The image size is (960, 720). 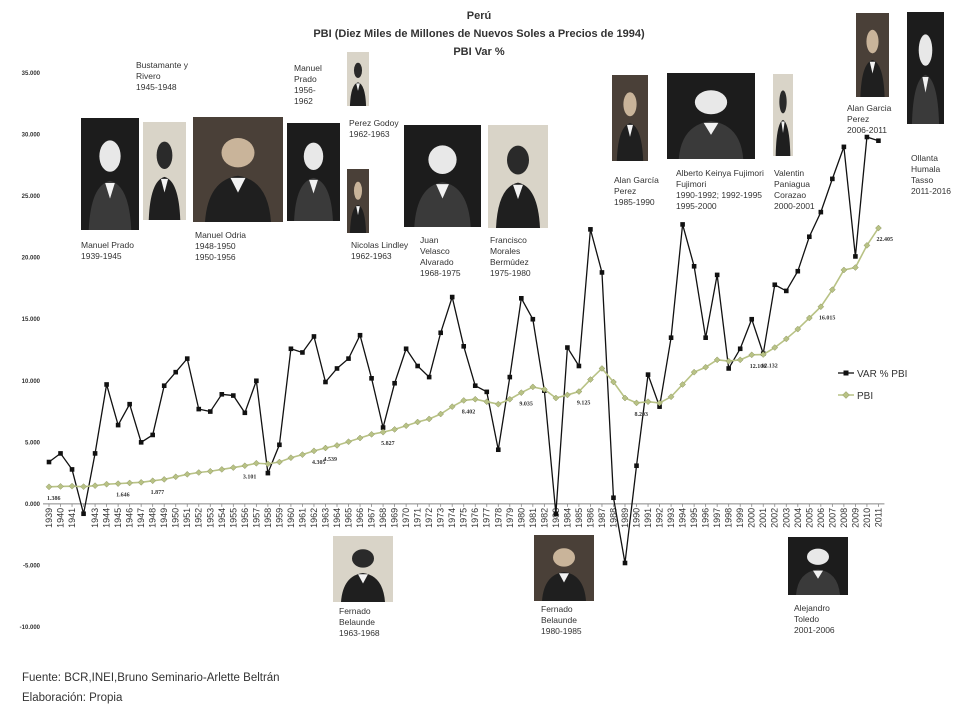 What do you see at coordinates (372, 518) in the screenshot?
I see `x-tick-label: 1967` at bounding box center [372, 518].